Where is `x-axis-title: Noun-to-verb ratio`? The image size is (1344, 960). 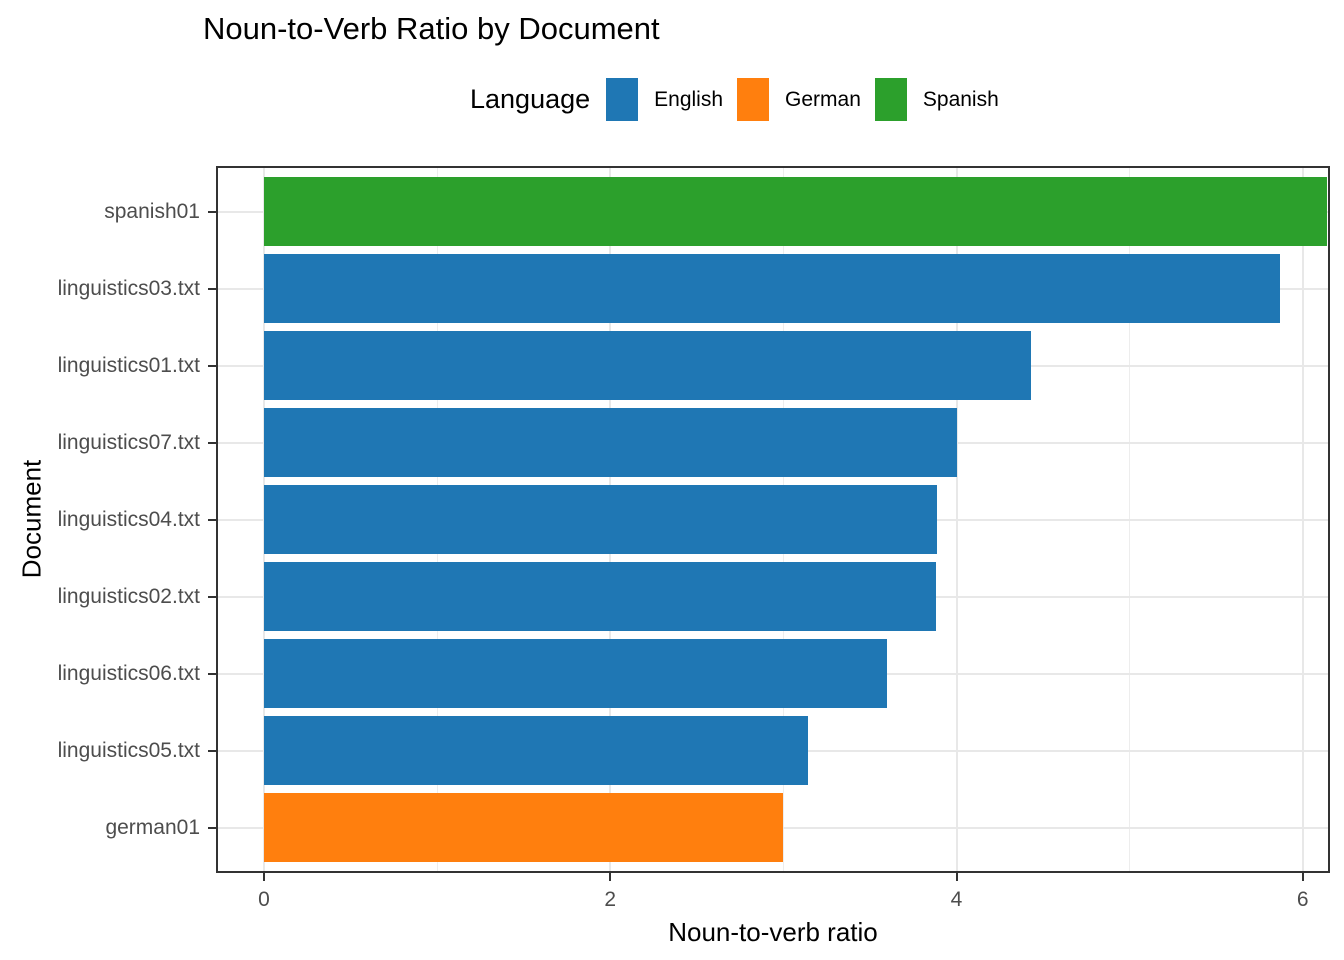 x-axis-title: Noun-to-verb ratio is located at coordinates (773, 932).